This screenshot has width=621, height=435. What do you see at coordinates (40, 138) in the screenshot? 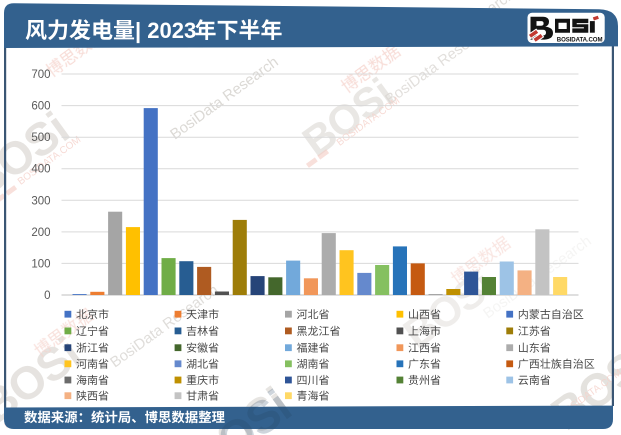
I see `svg-text: 500` at bounding box center [40, 138].